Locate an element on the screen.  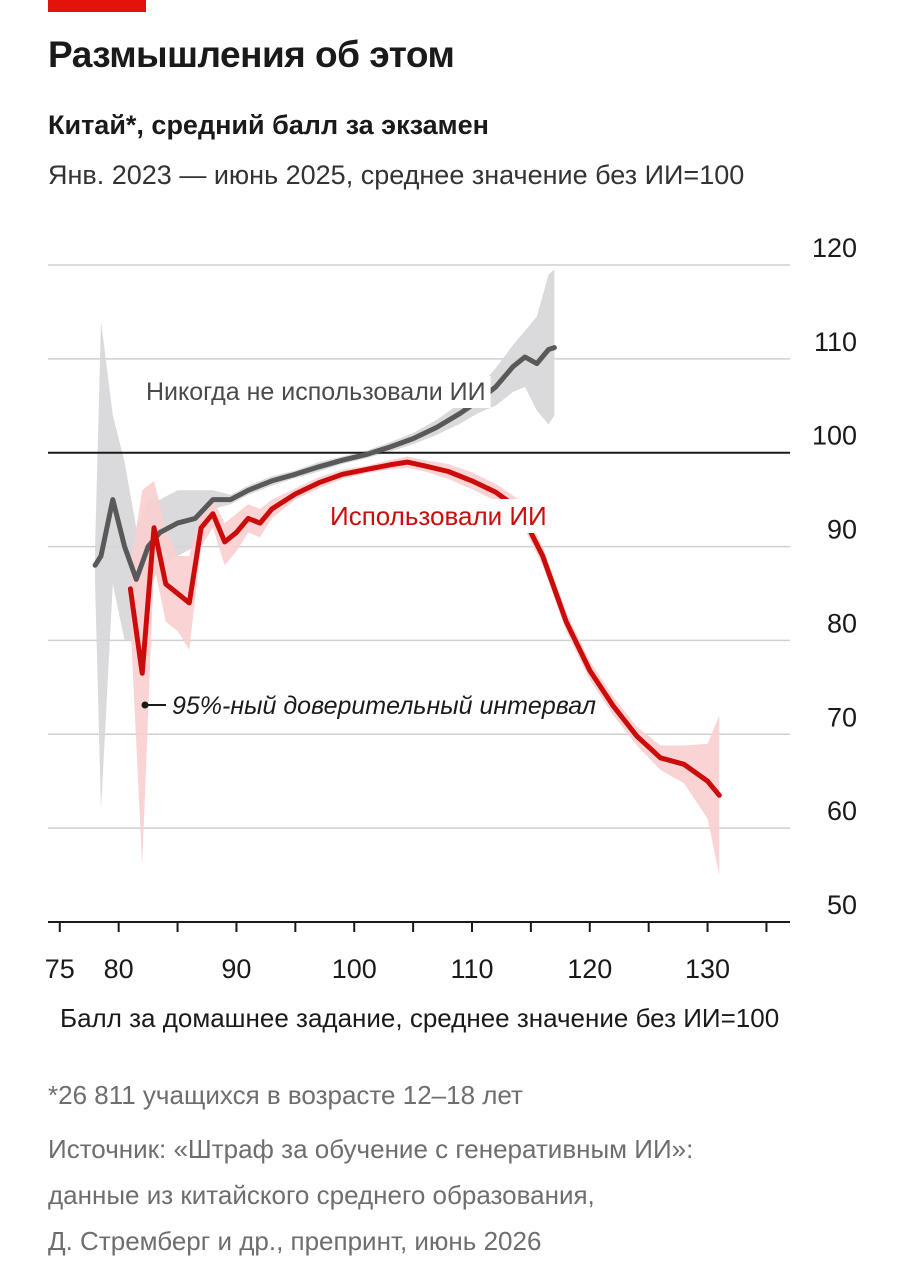
series-label-never-used-ai: Никогда не использовали ИИ is located at coordinates (316, 392).